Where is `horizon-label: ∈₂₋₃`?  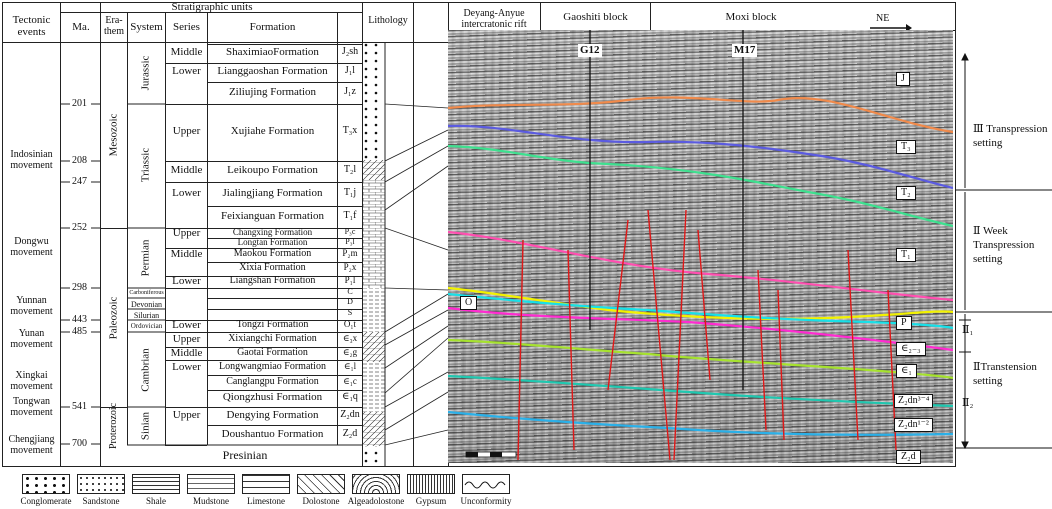
horizon-label: ∈₂₋₃ is located at coordinates (911, 349).